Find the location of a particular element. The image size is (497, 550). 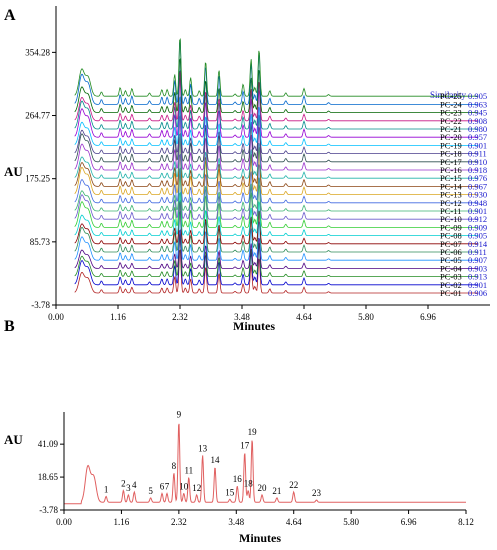

peak-label-5: 5 is located at coordinates (150, 491).